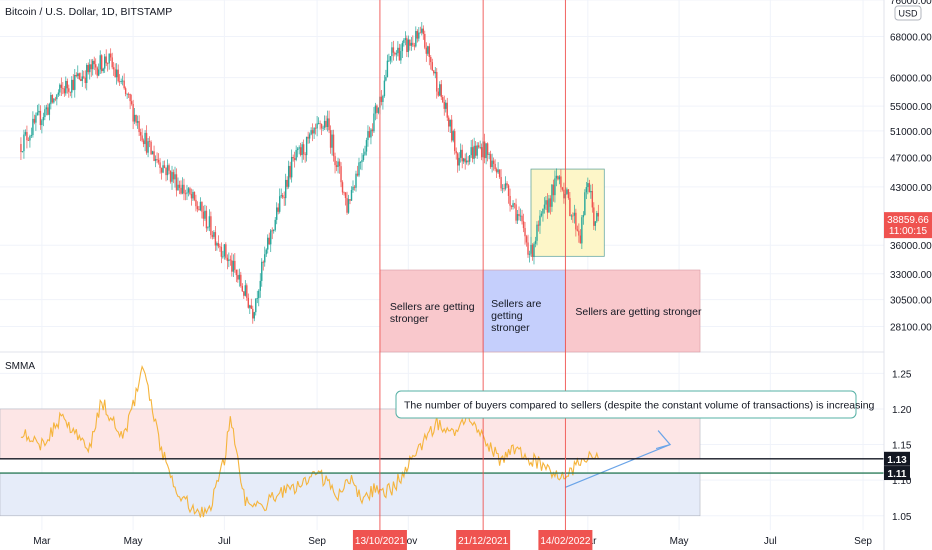 This screenshot has width=932, height=550. What do you see at coordinates (897, 460) in the screenshot?
I see `level-label-0: 1.13` at bounding box center [897, 460].